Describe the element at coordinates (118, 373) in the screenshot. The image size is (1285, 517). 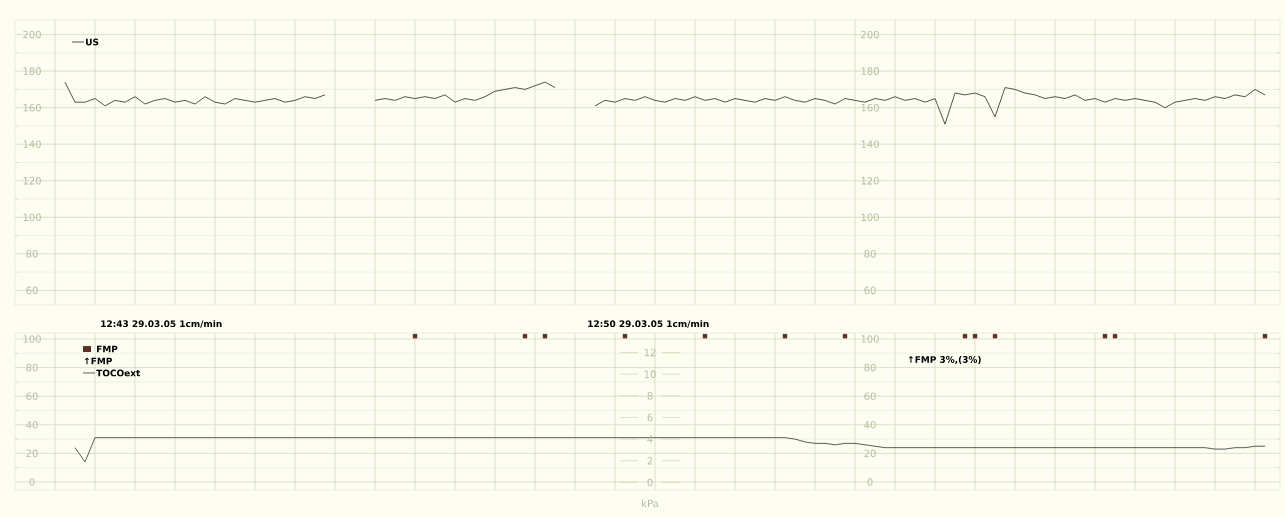
I see `legend-label: TOCOext` at that location.